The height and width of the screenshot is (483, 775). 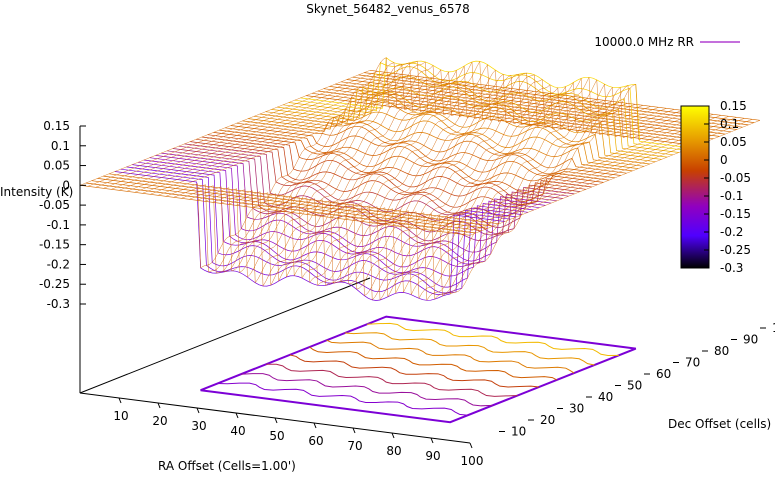 I want to click on colorbar-tick-label: -0.3, so click(x=731, y=268).